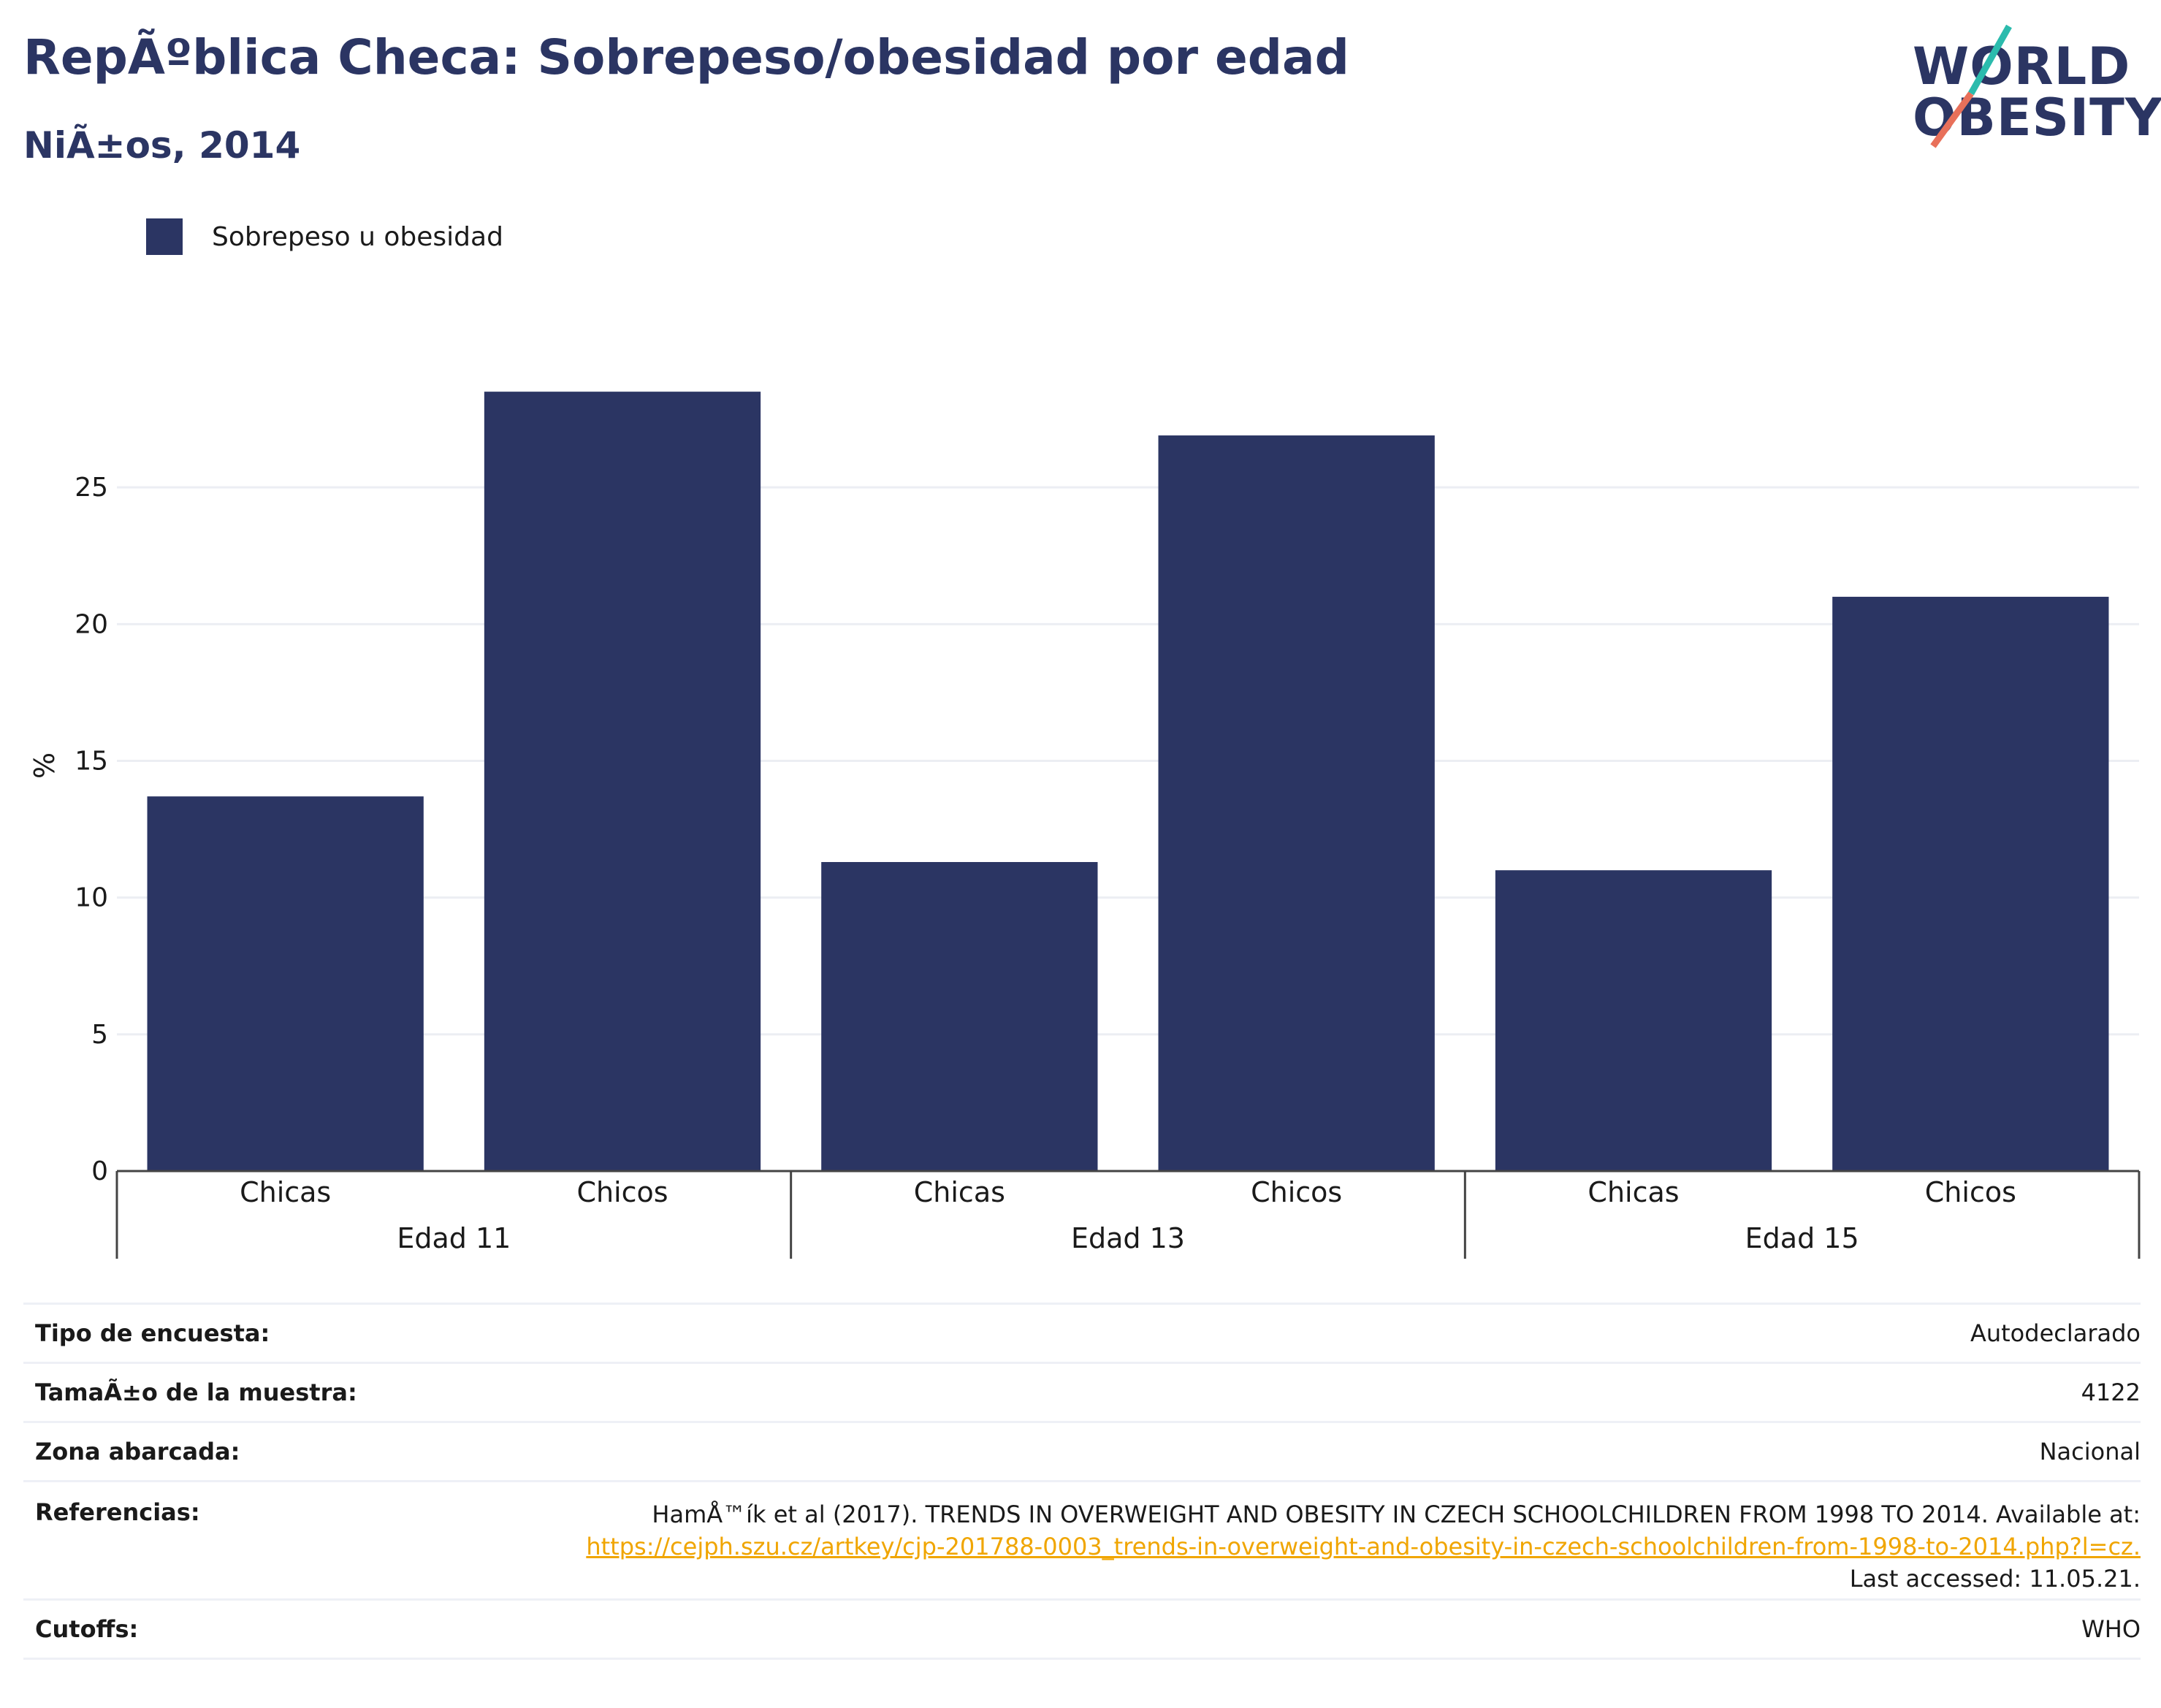 The width and height of the screenshot is (2161, 1708). Describe the element at coordinates (117, 1512) in the screenshot. I see `references-label: Referencias:` at that location.